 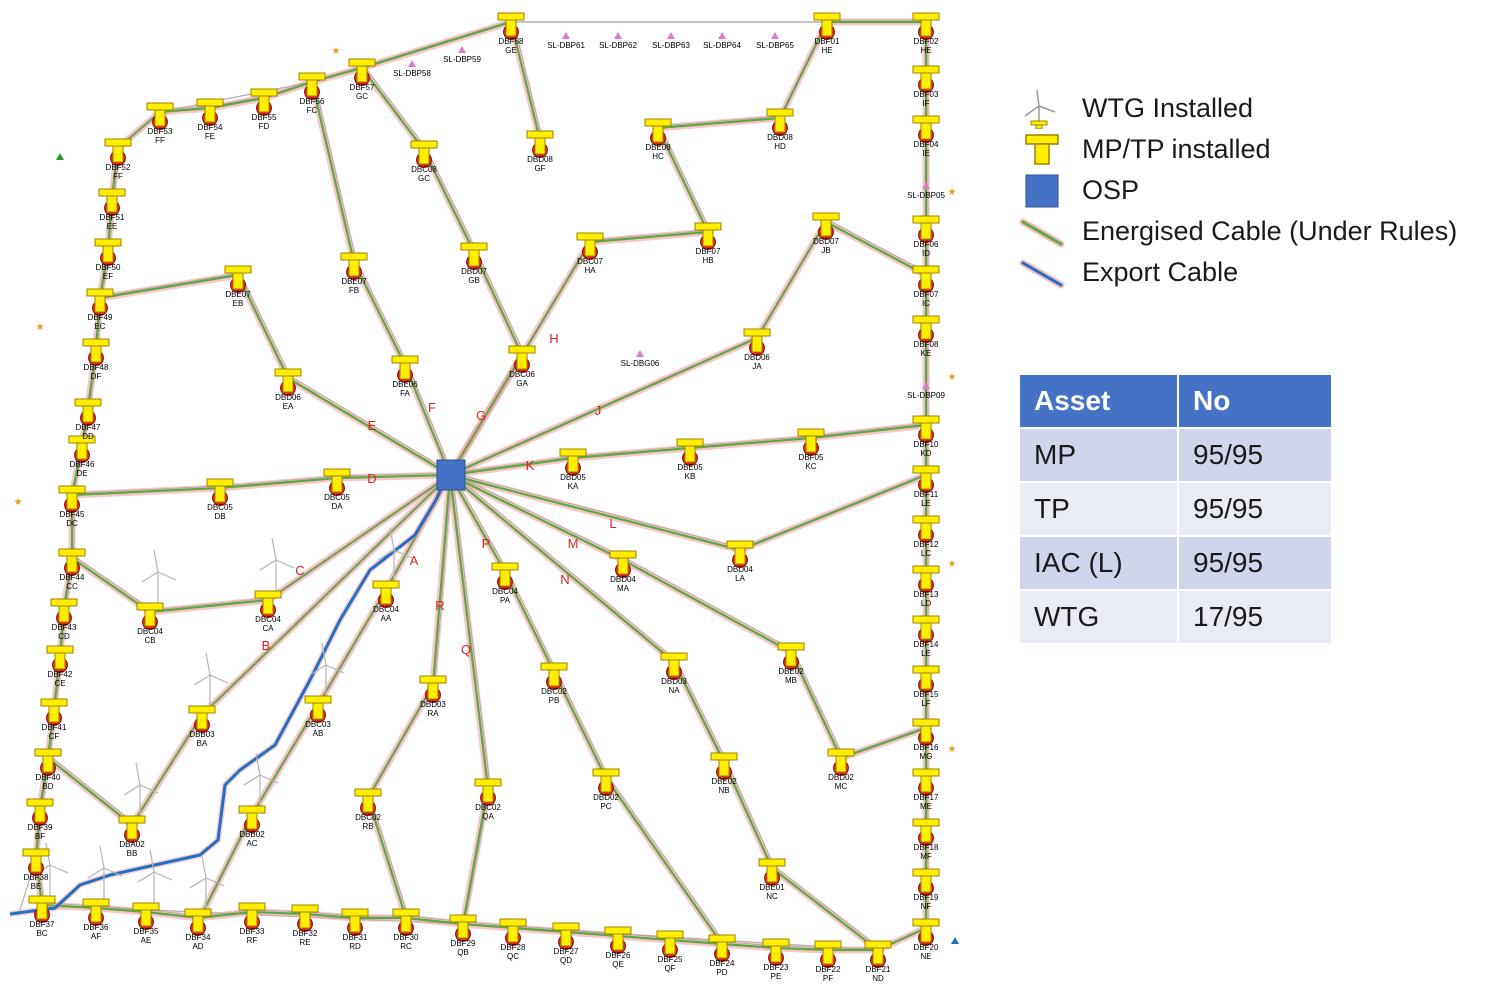 What do you see at coordinates (1160, 272) in the screenshot?
I see `legend-label: Export Cable` at bounding box center [1160, 272].